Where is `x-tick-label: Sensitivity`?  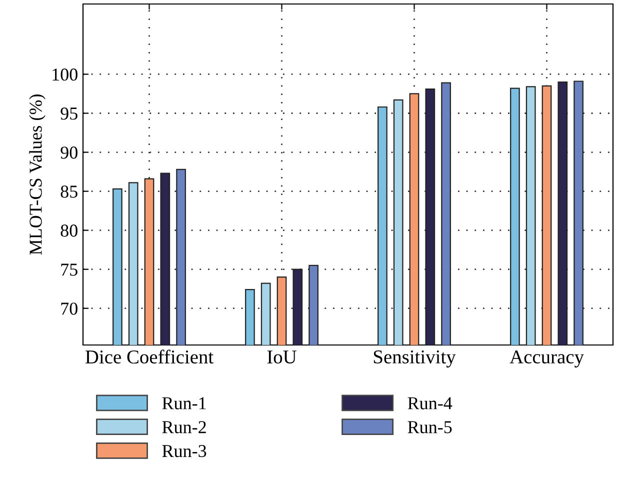 x-tick-label: Sensitivity is located at coordinates (415, 359).